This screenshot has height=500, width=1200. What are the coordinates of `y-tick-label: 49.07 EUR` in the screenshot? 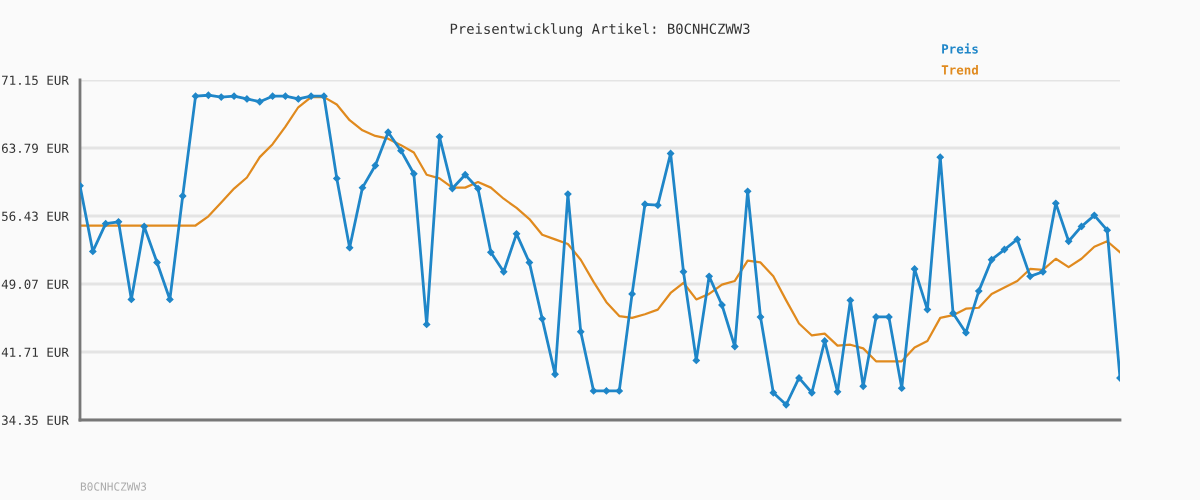 It's located at (35, 284).